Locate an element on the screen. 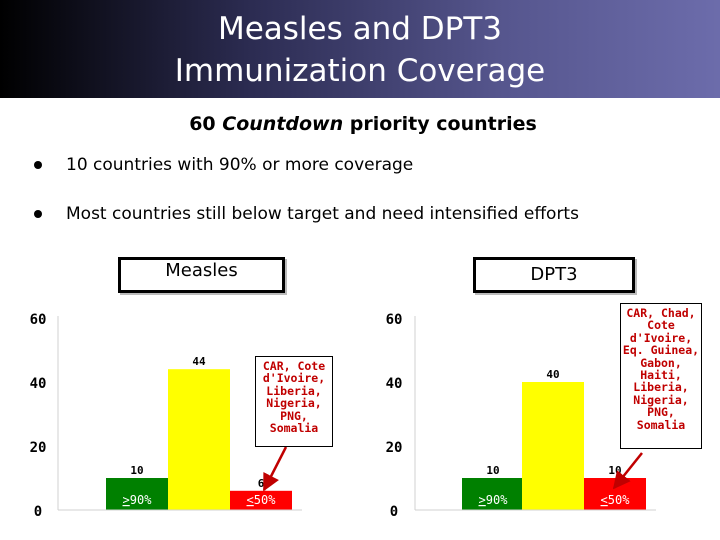 The width and height of the screenshot is (720, 540). dpt3-category-label: >90% is located at coordinates (494, 500).